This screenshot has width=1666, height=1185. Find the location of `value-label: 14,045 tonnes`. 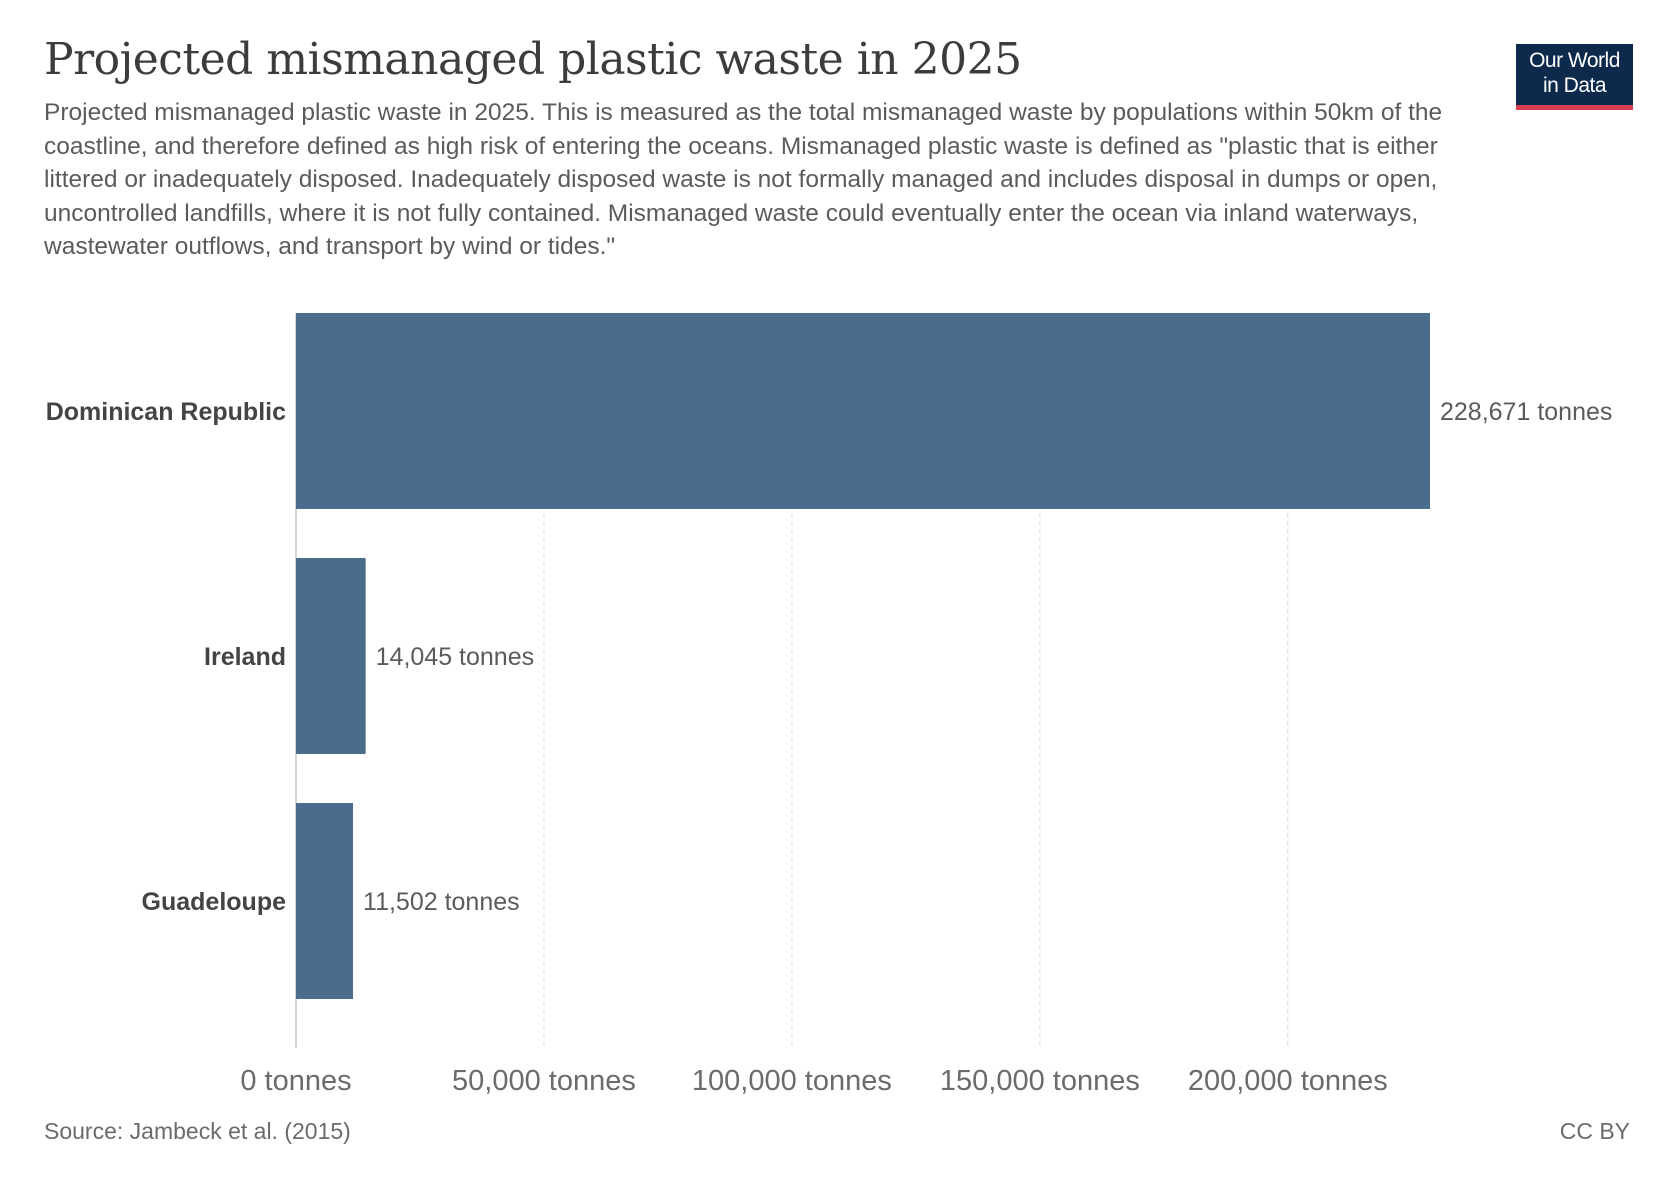

value-label: 14,045 tonnes is located at coordinates (455, 657).